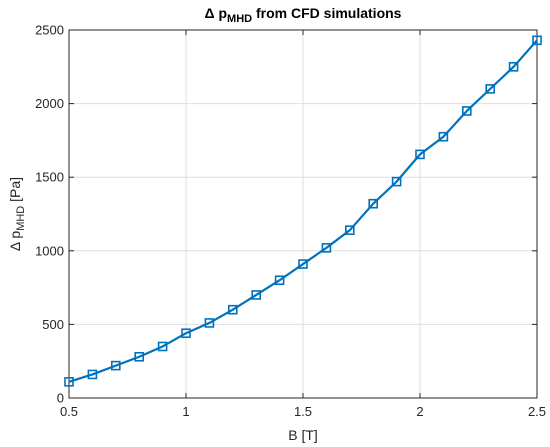 This screenshot has width=550, height=447. I want to click on y-tick-label: 1500, so click(49, 177).